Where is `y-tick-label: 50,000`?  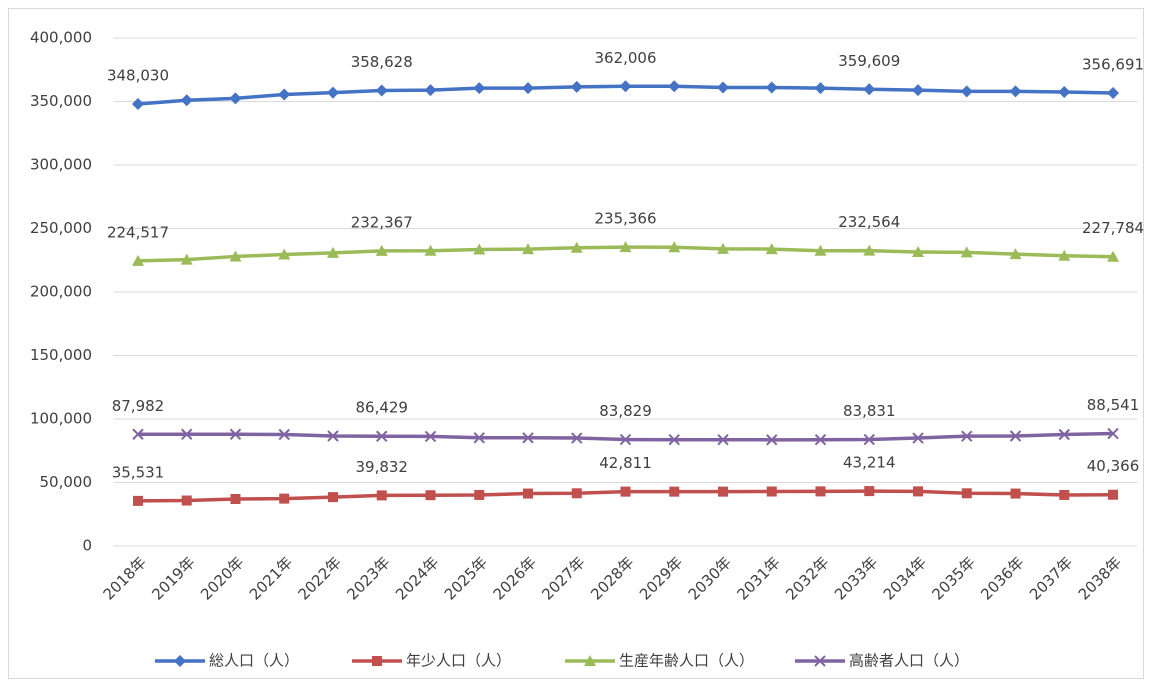 y-tick-label: 50,000 is located at coordinates (66, 482).